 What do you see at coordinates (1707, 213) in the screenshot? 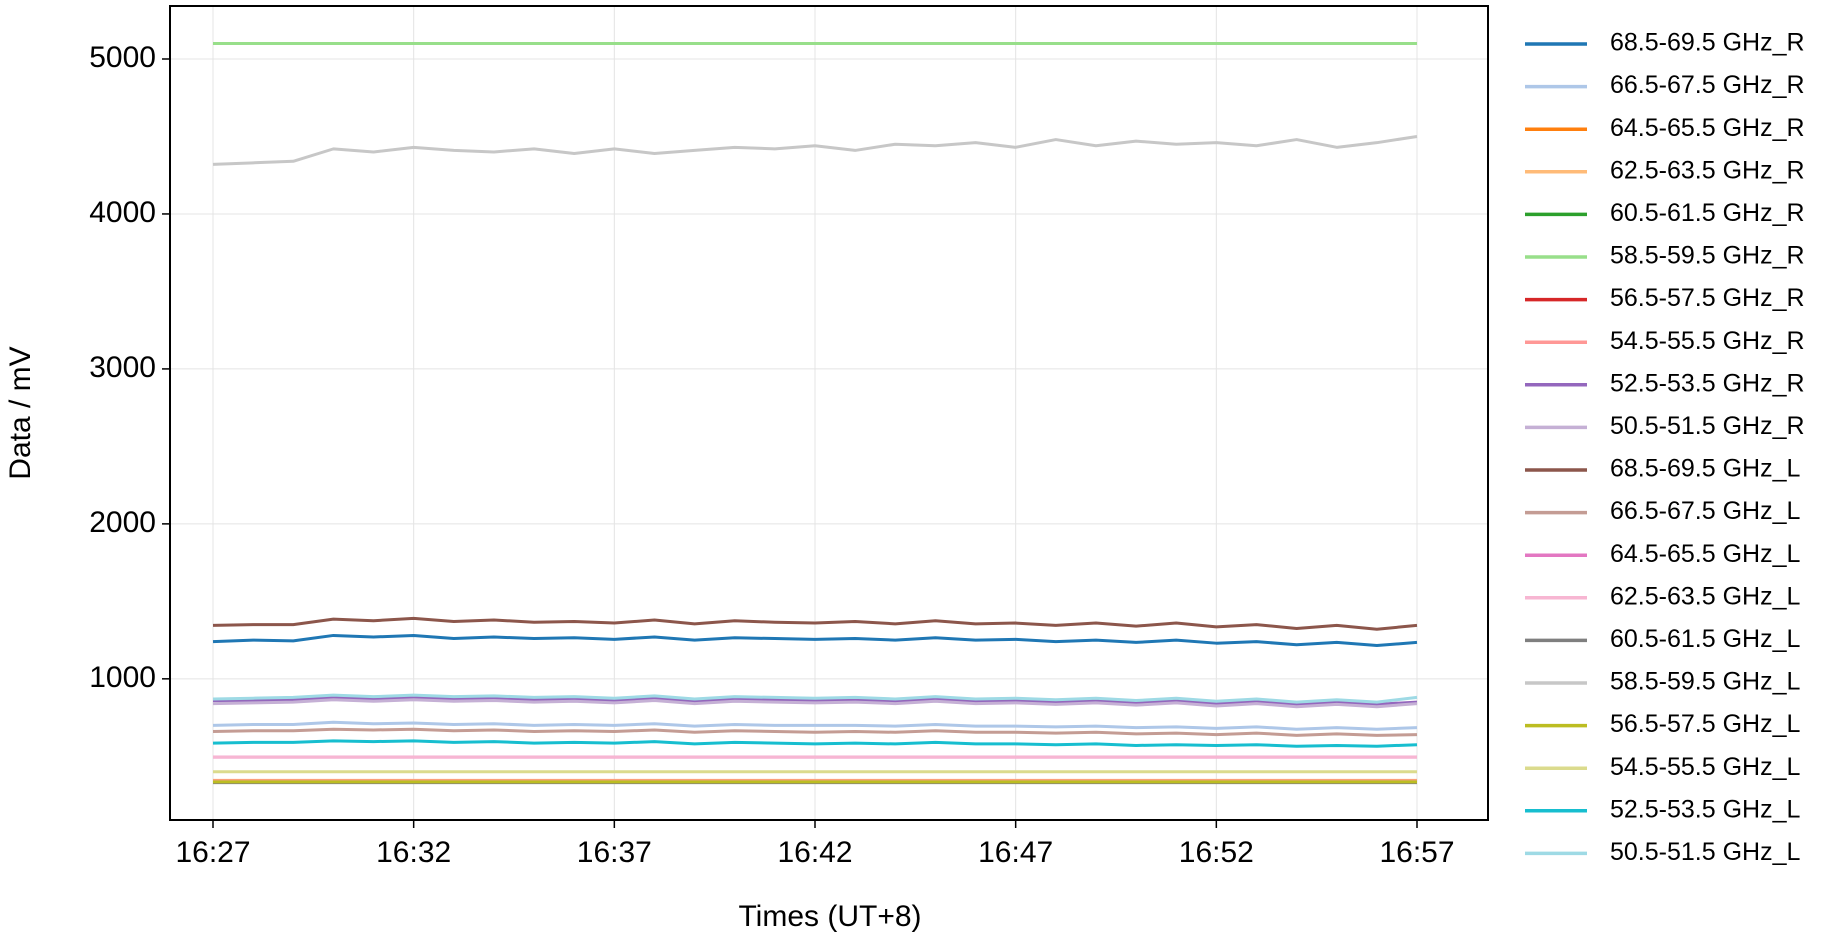
I see `legend-label: 60.5-61.5 GHz_R` at bounding box center [1707, 213].